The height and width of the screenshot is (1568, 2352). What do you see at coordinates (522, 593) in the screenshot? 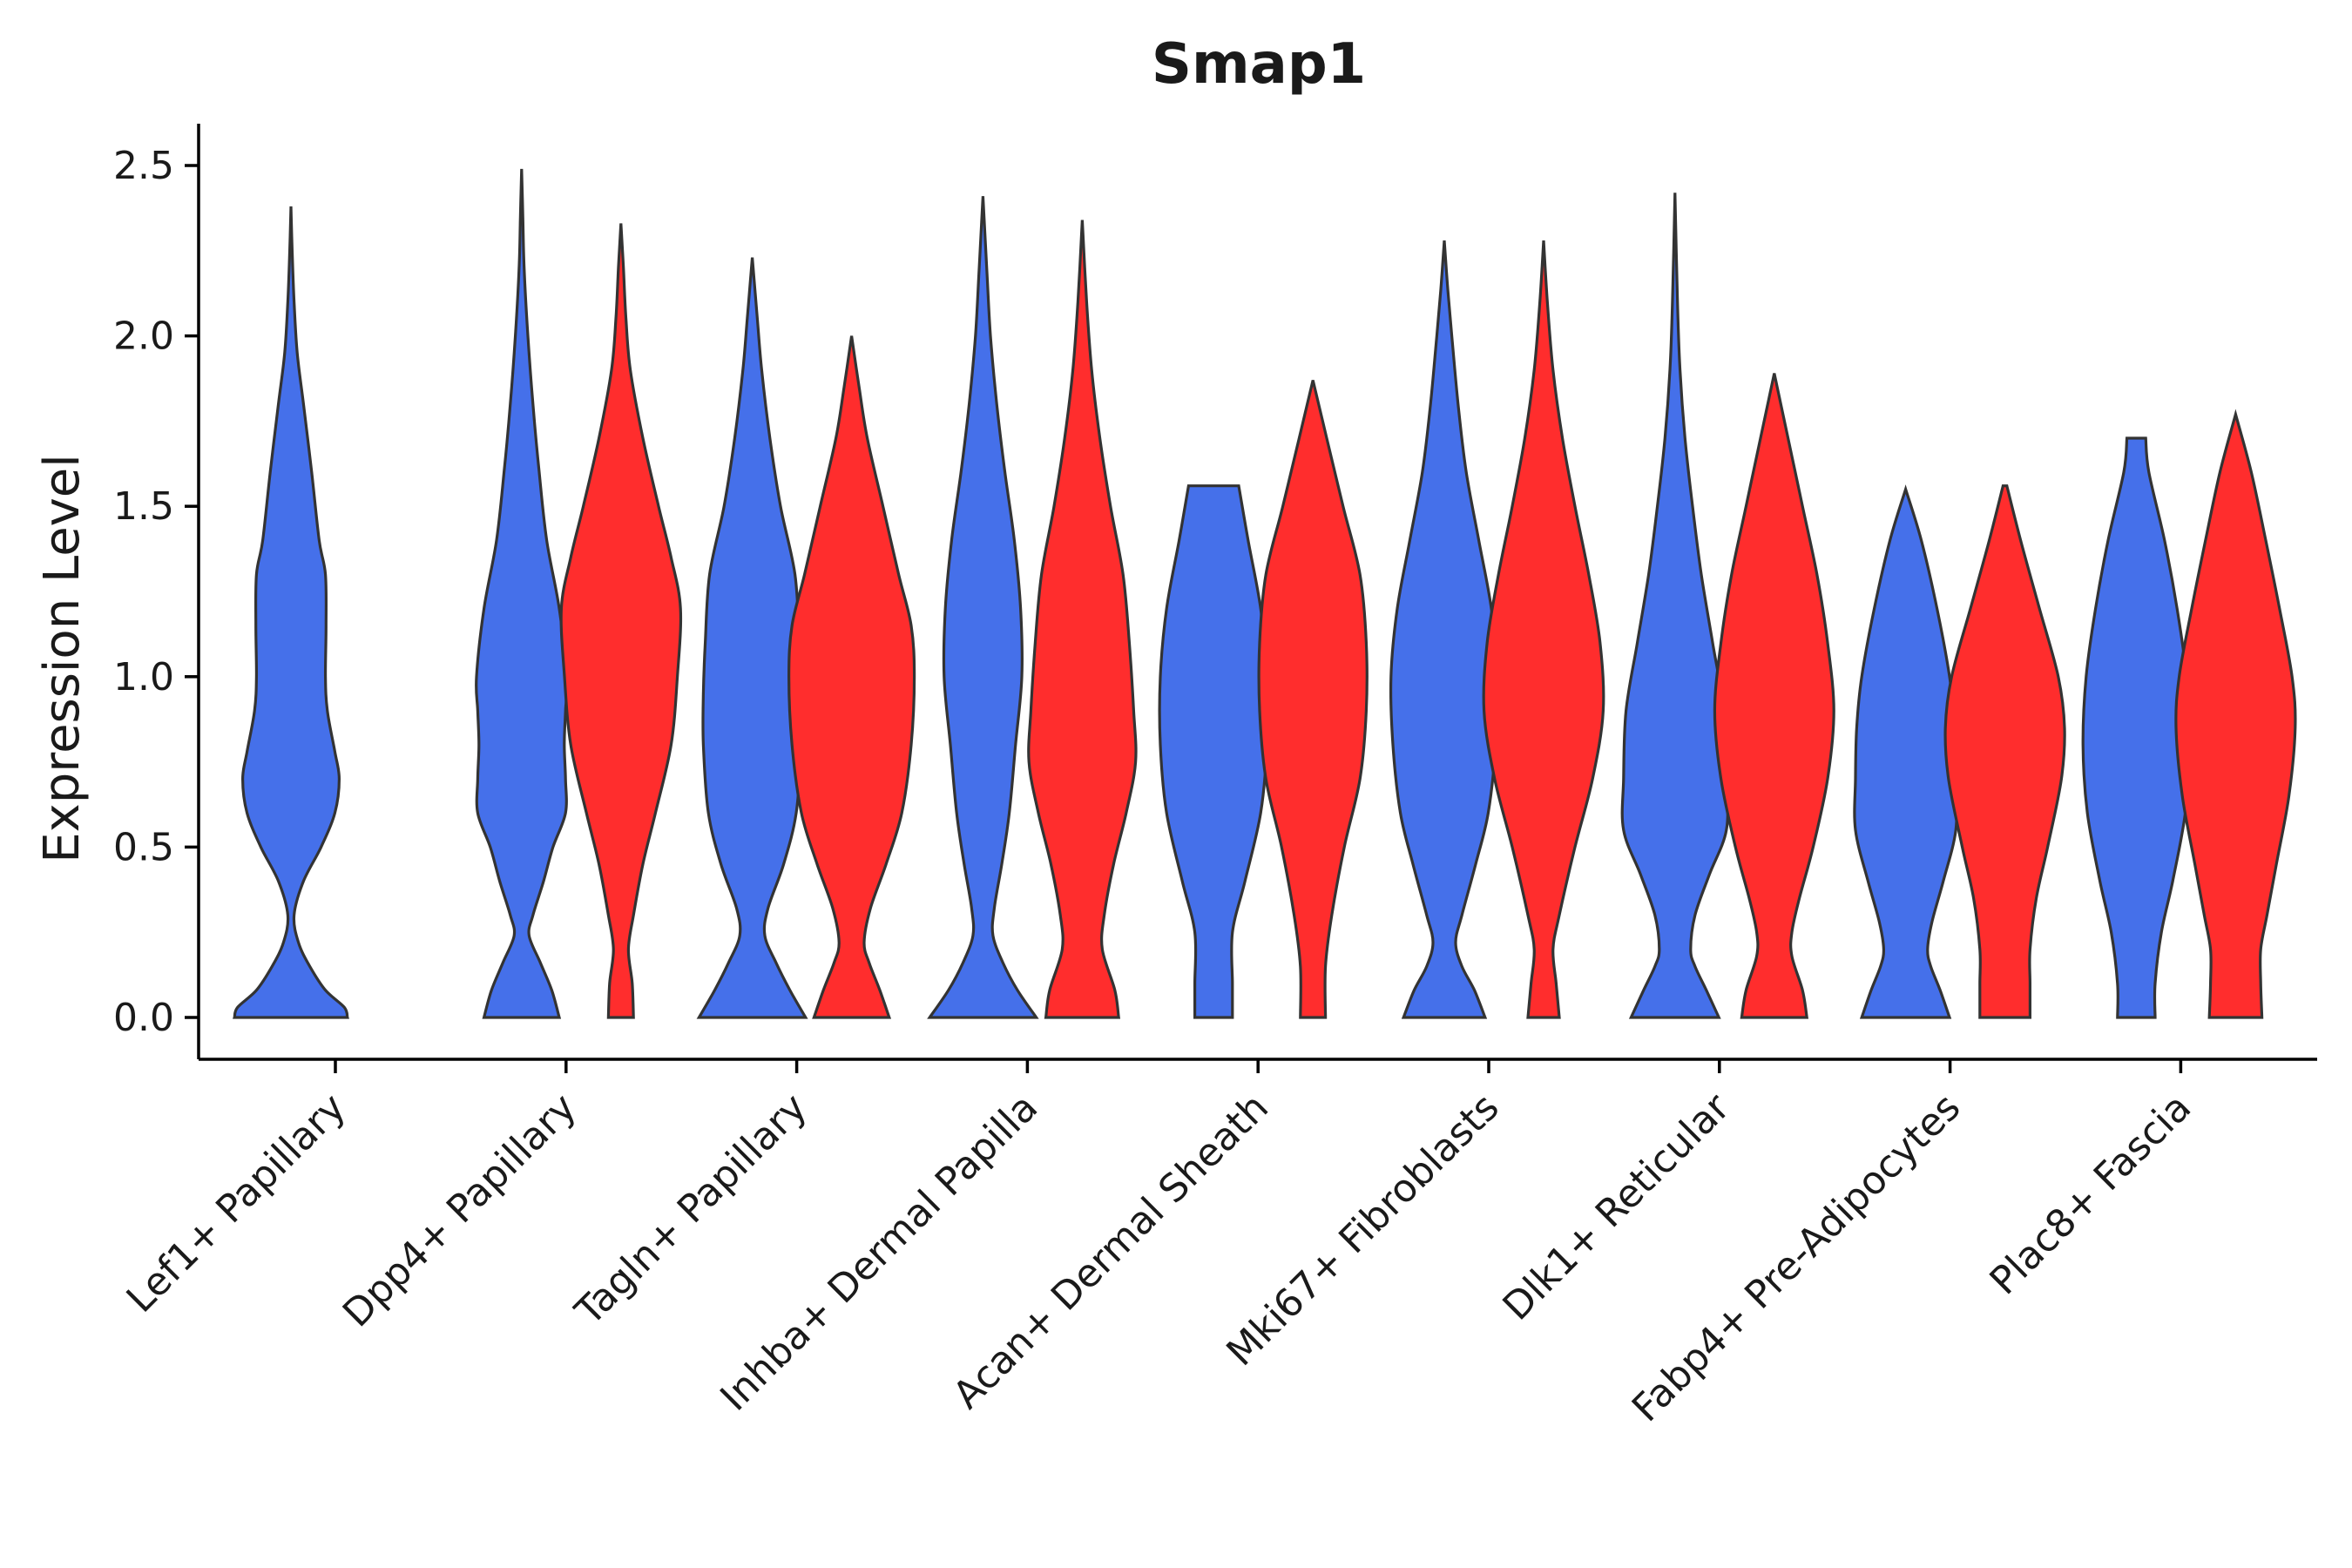
I see `violin-dpp4-papillary-a` at bounding box center [522, 593].